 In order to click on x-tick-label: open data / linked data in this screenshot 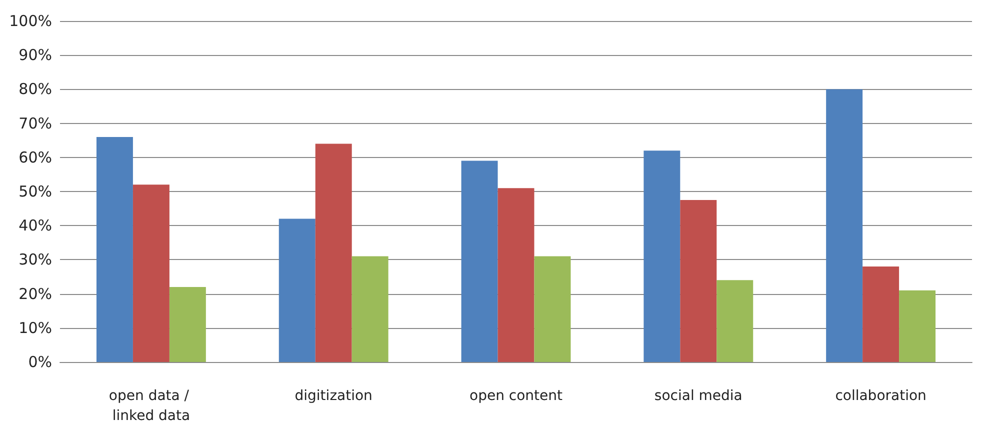, I will do `click(151, 406)`.